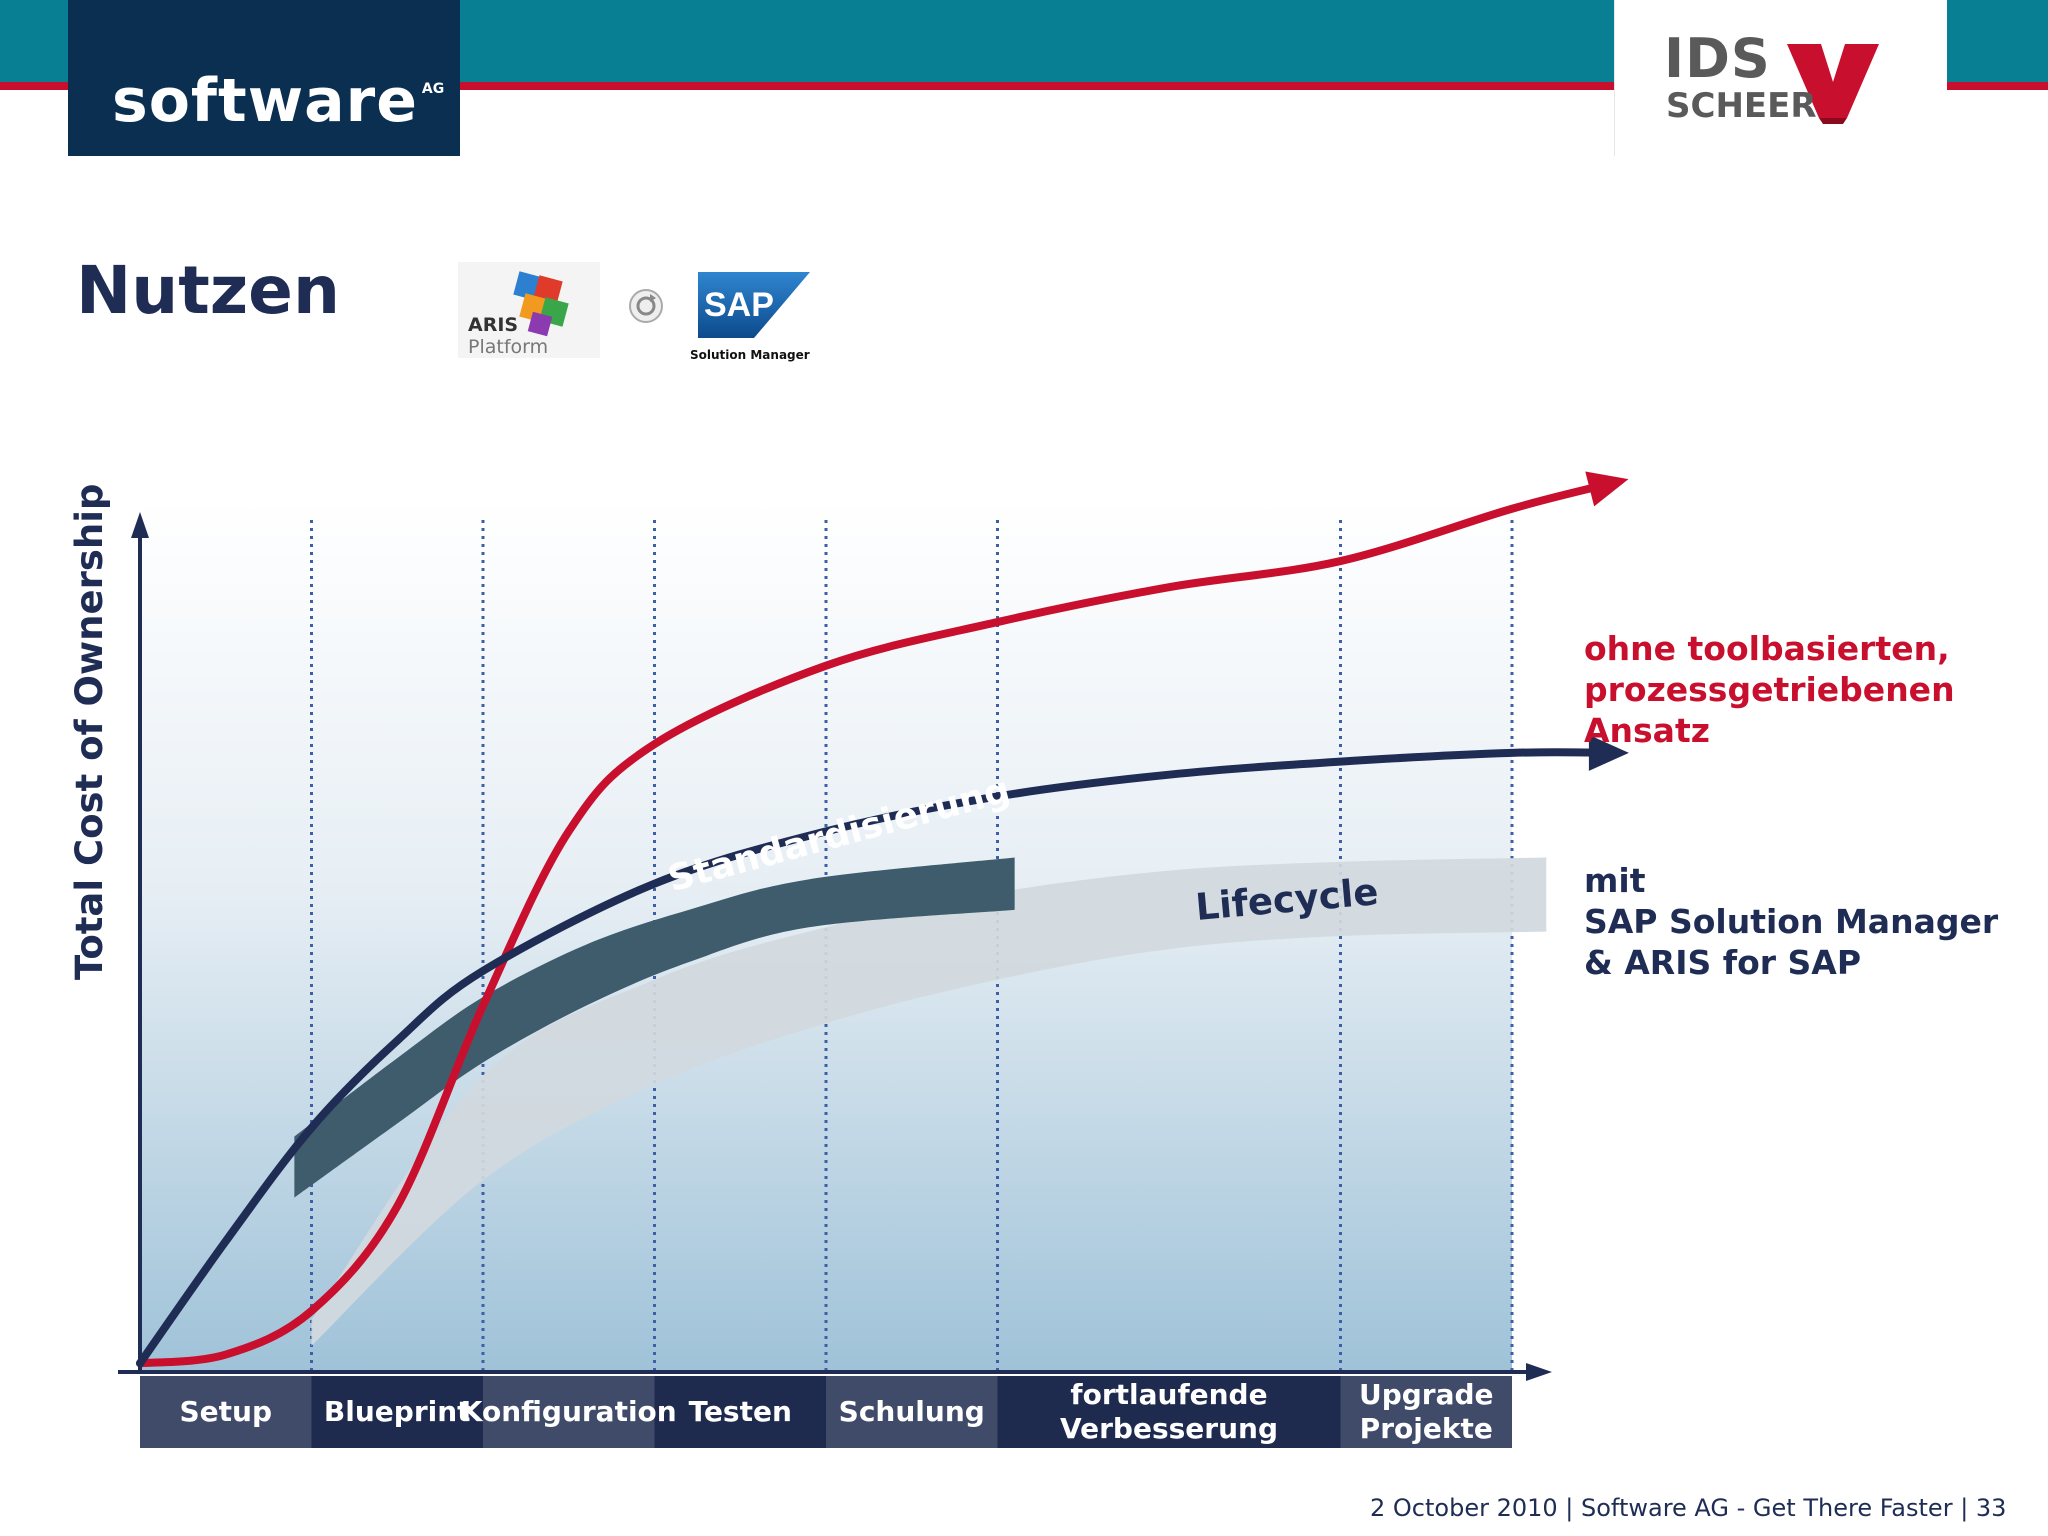 The width and height of the screenshot is (2048, 1536). I want to click on band-label-standardisierung: Standardisierung, so click(839, 835).